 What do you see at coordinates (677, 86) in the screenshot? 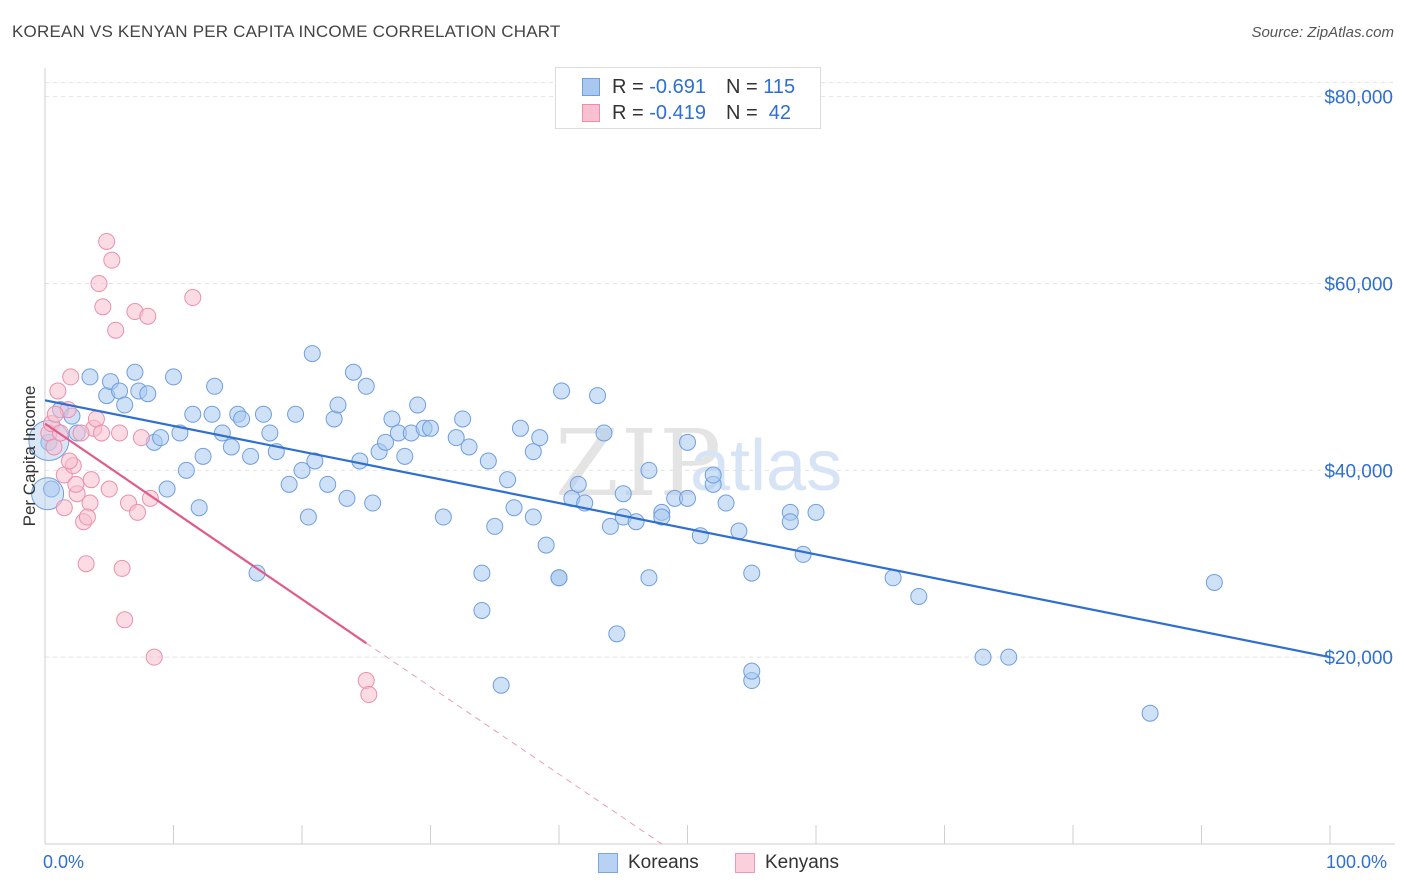
I see `legend-r-value: -0.691` at bounding box center [677, 86].